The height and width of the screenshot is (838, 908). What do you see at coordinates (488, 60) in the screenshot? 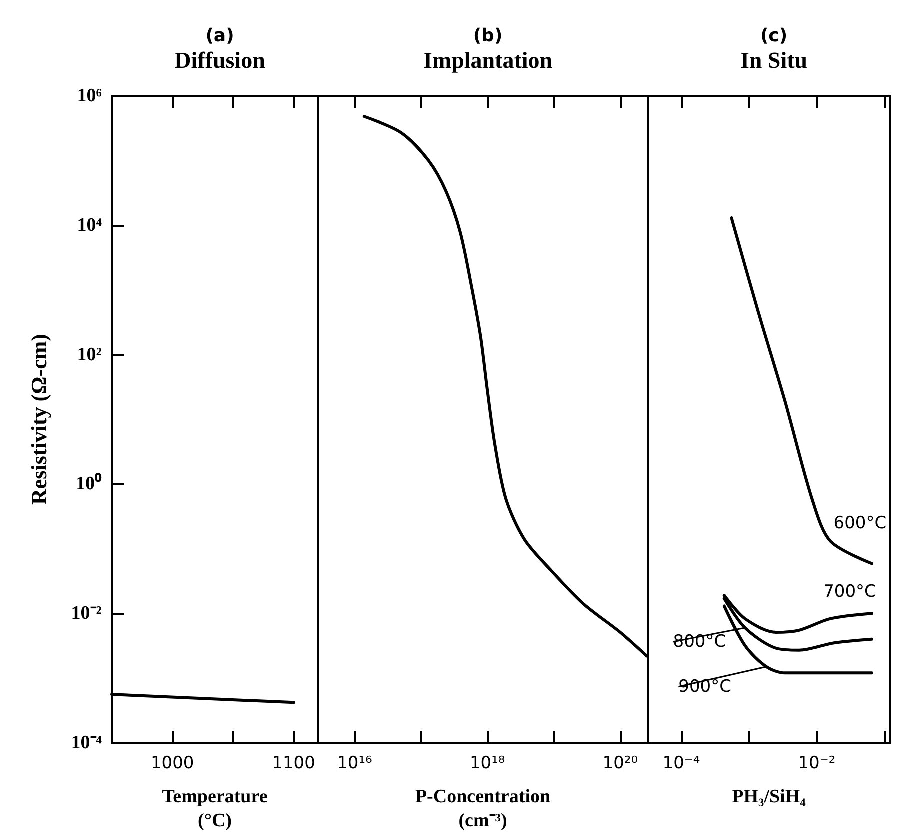
I see `chart-subtitle: Implantation` at bounding box center [488, 60].